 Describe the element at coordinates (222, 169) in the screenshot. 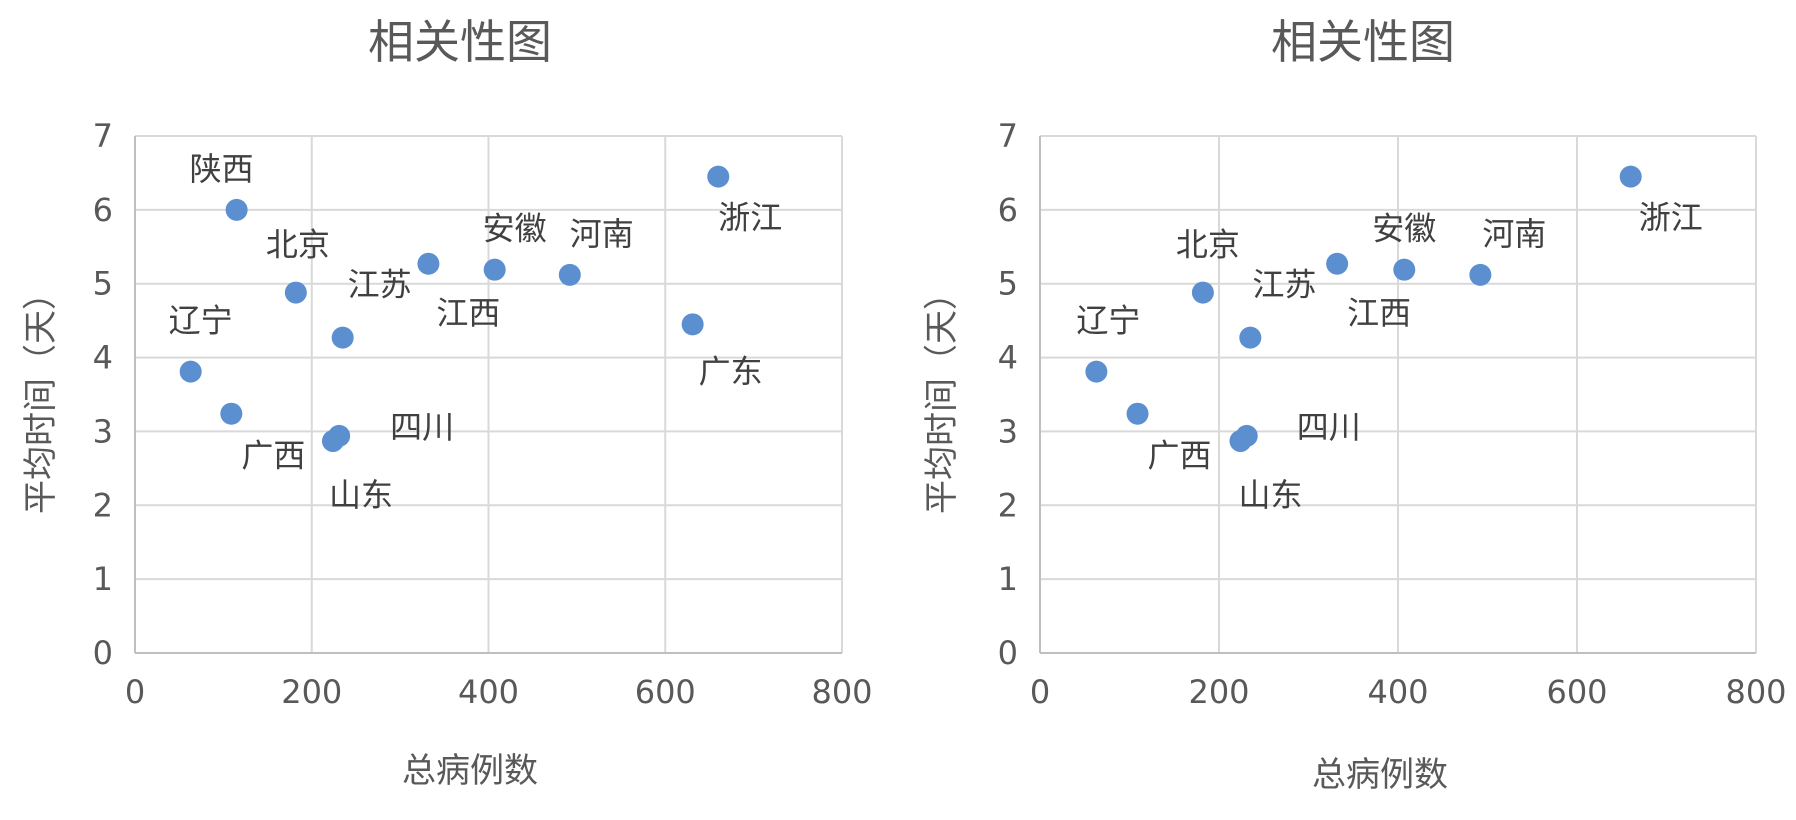

I see `data-label: 陕西` at that location.